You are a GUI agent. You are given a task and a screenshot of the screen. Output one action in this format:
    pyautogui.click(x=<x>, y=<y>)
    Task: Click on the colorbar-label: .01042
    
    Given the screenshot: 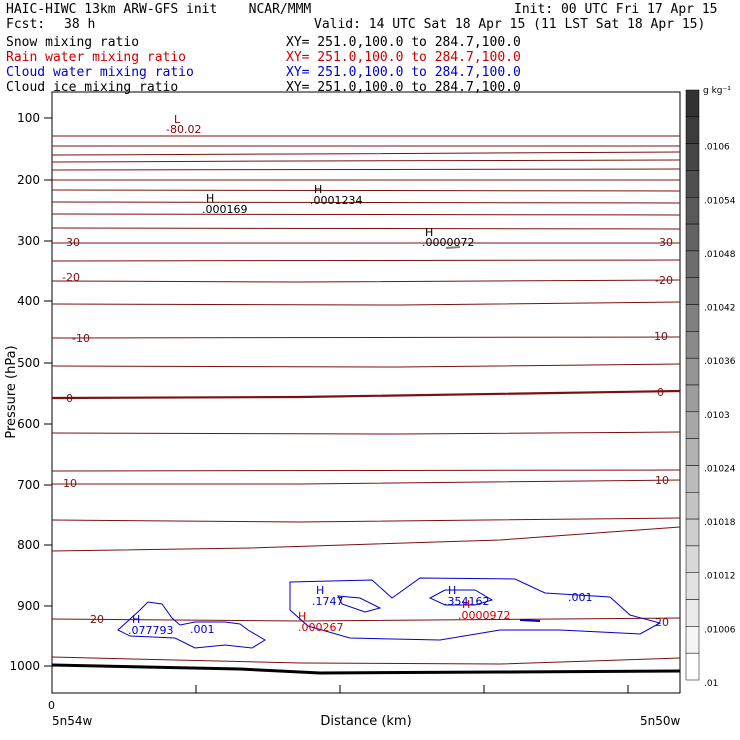 What is the action you would take?
    pyautogui.click(x=720, y=309)
    